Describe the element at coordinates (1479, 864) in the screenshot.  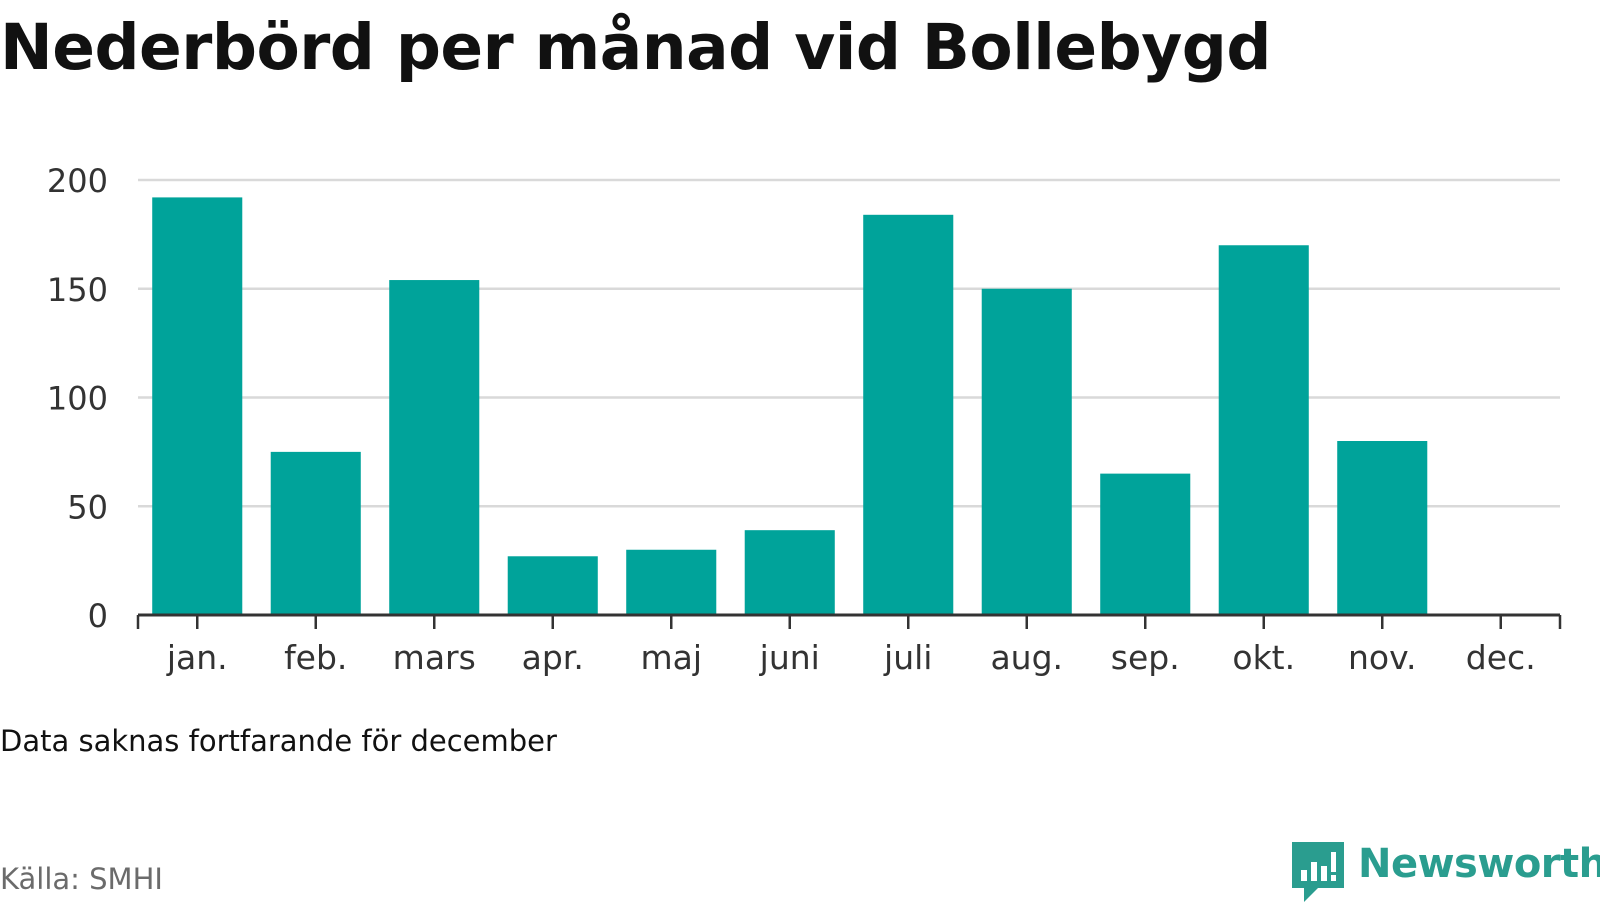
I see `brand-name: Newsworthy` at that location.